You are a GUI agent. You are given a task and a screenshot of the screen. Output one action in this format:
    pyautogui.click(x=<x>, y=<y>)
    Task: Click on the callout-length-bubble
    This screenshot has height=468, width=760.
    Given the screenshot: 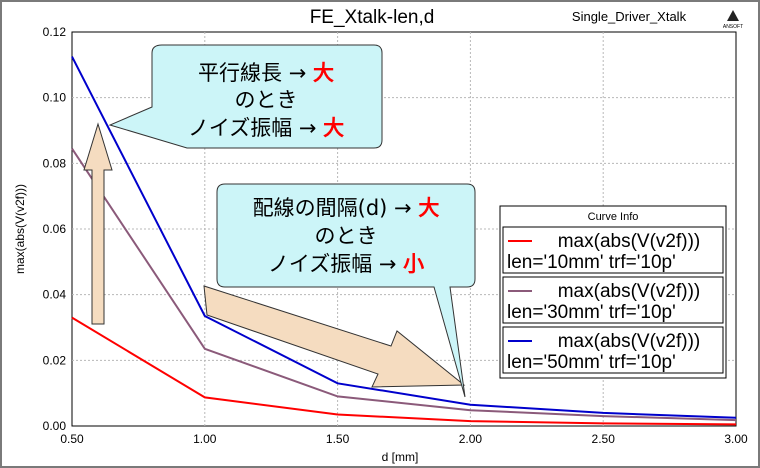 What is the action you would take?
    pyautogui.click(x=245, y=96)
    